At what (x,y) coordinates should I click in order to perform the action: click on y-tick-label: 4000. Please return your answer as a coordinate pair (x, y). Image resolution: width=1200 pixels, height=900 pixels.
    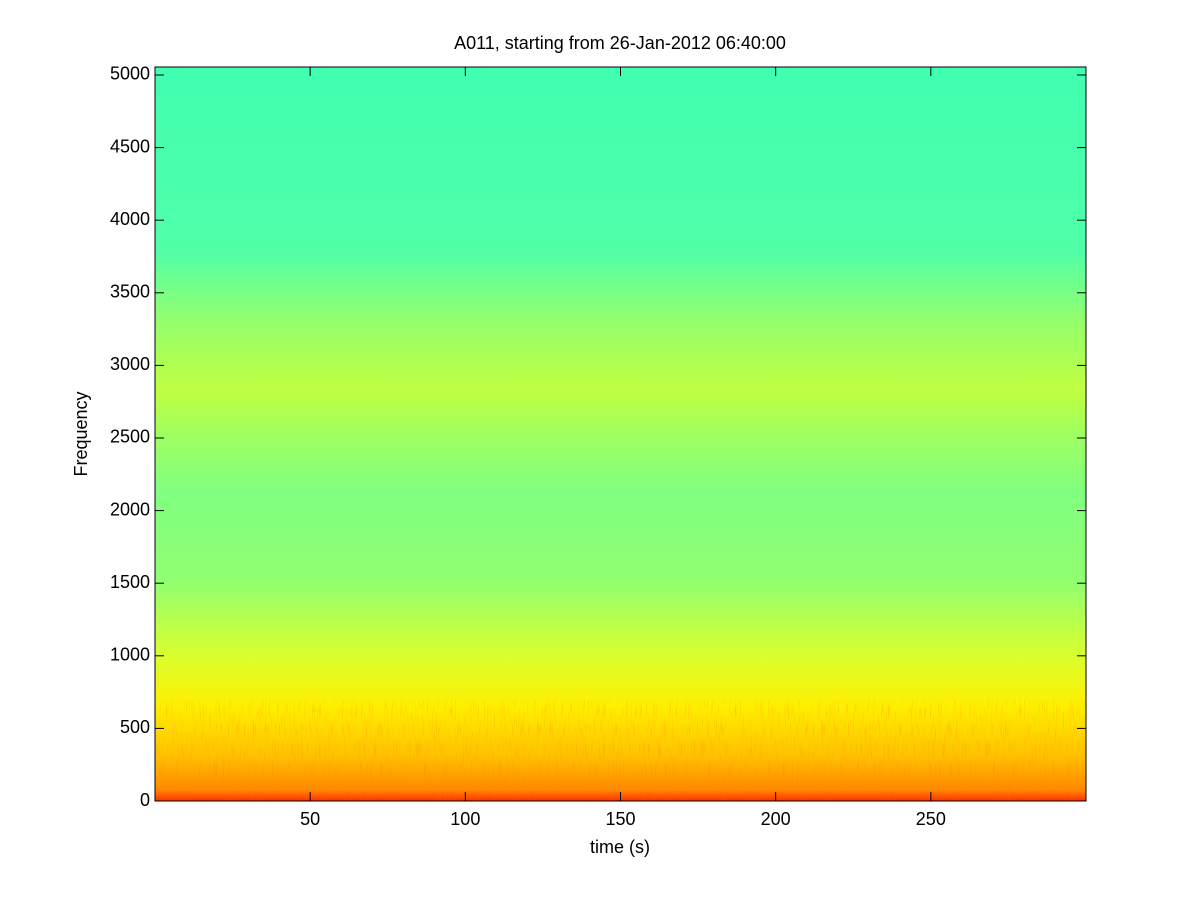
    Looking at the image, I should click on (130, 219).